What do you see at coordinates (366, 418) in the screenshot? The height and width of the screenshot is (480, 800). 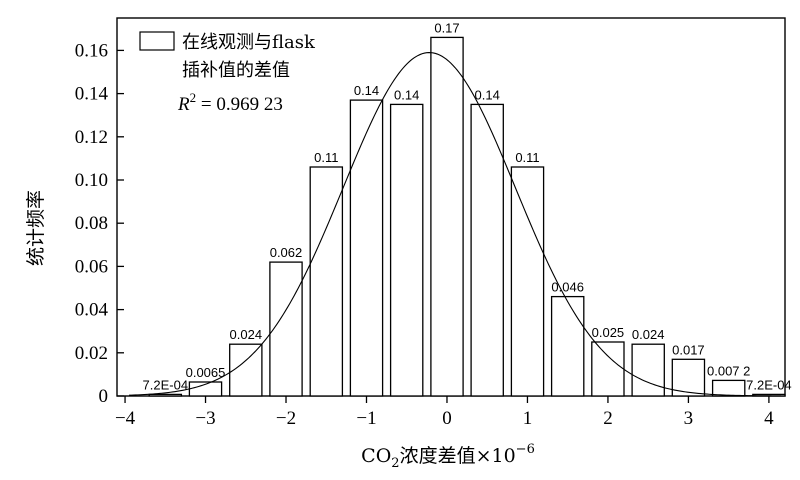 I see `x-tick-label: −1` at bounding box center [366, 418].